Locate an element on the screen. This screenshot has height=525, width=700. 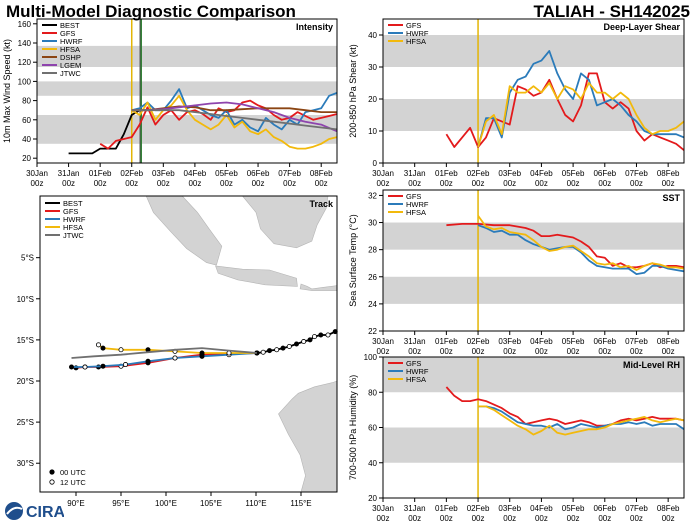
legend-label-dshp: DSHP is located at coordinates (70, 57).